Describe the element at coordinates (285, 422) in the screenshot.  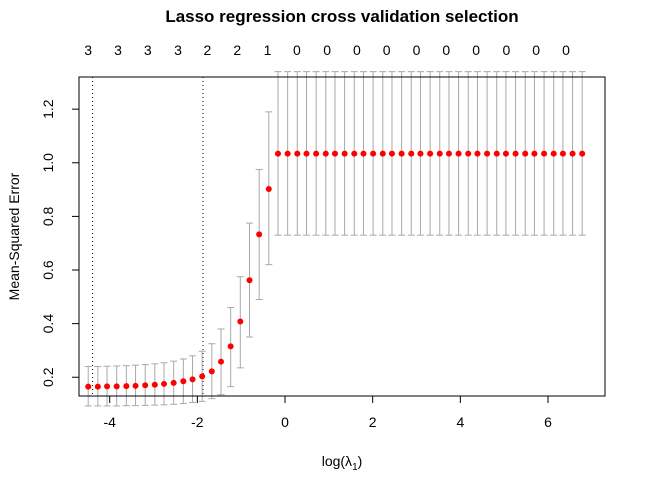
I see `x-tick-label: 0` at that location.